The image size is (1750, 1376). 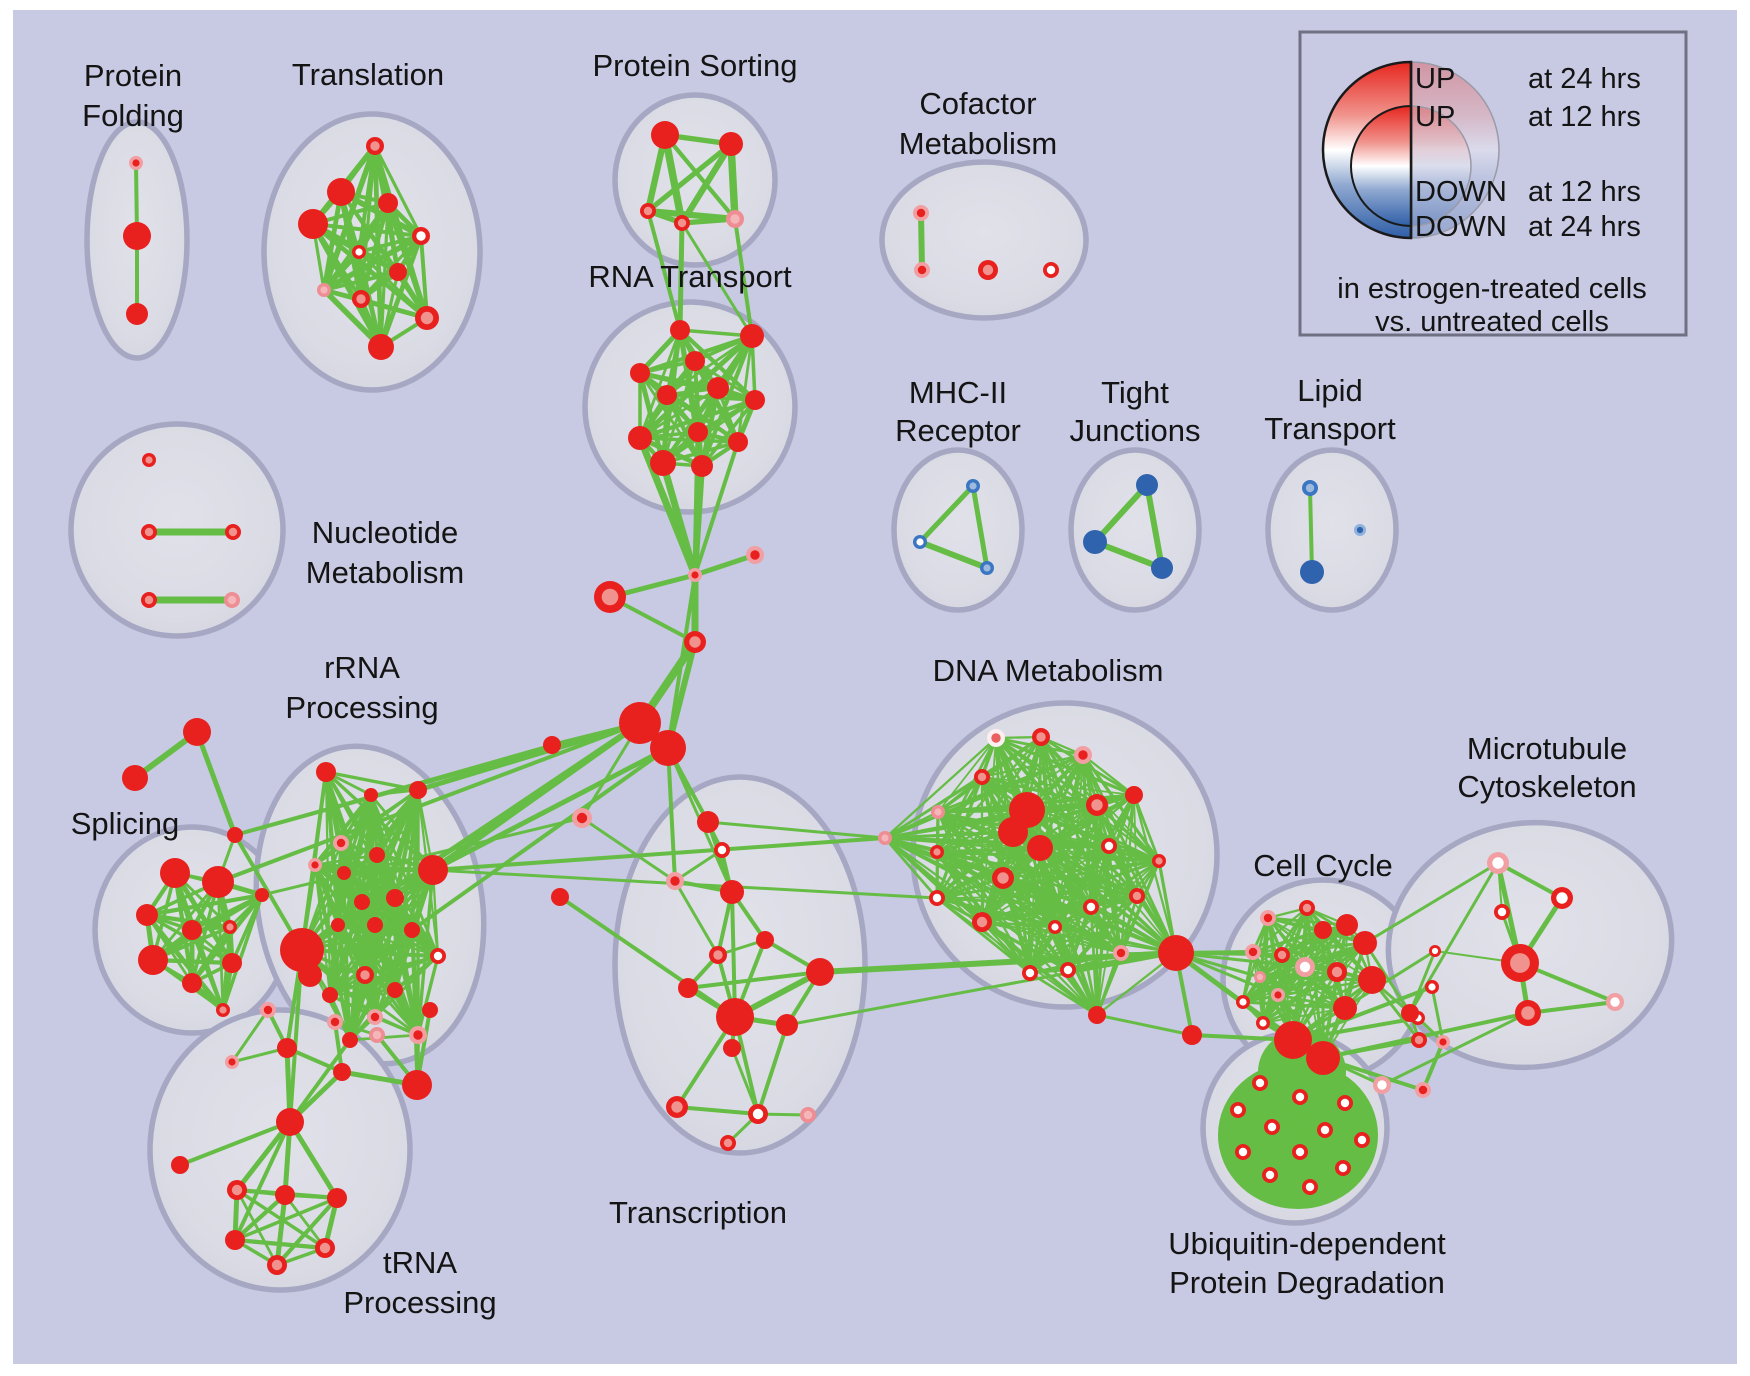 I want to click on legend-footer-line-0: in estrogen-treated cells, so click(x=1492, y=289).